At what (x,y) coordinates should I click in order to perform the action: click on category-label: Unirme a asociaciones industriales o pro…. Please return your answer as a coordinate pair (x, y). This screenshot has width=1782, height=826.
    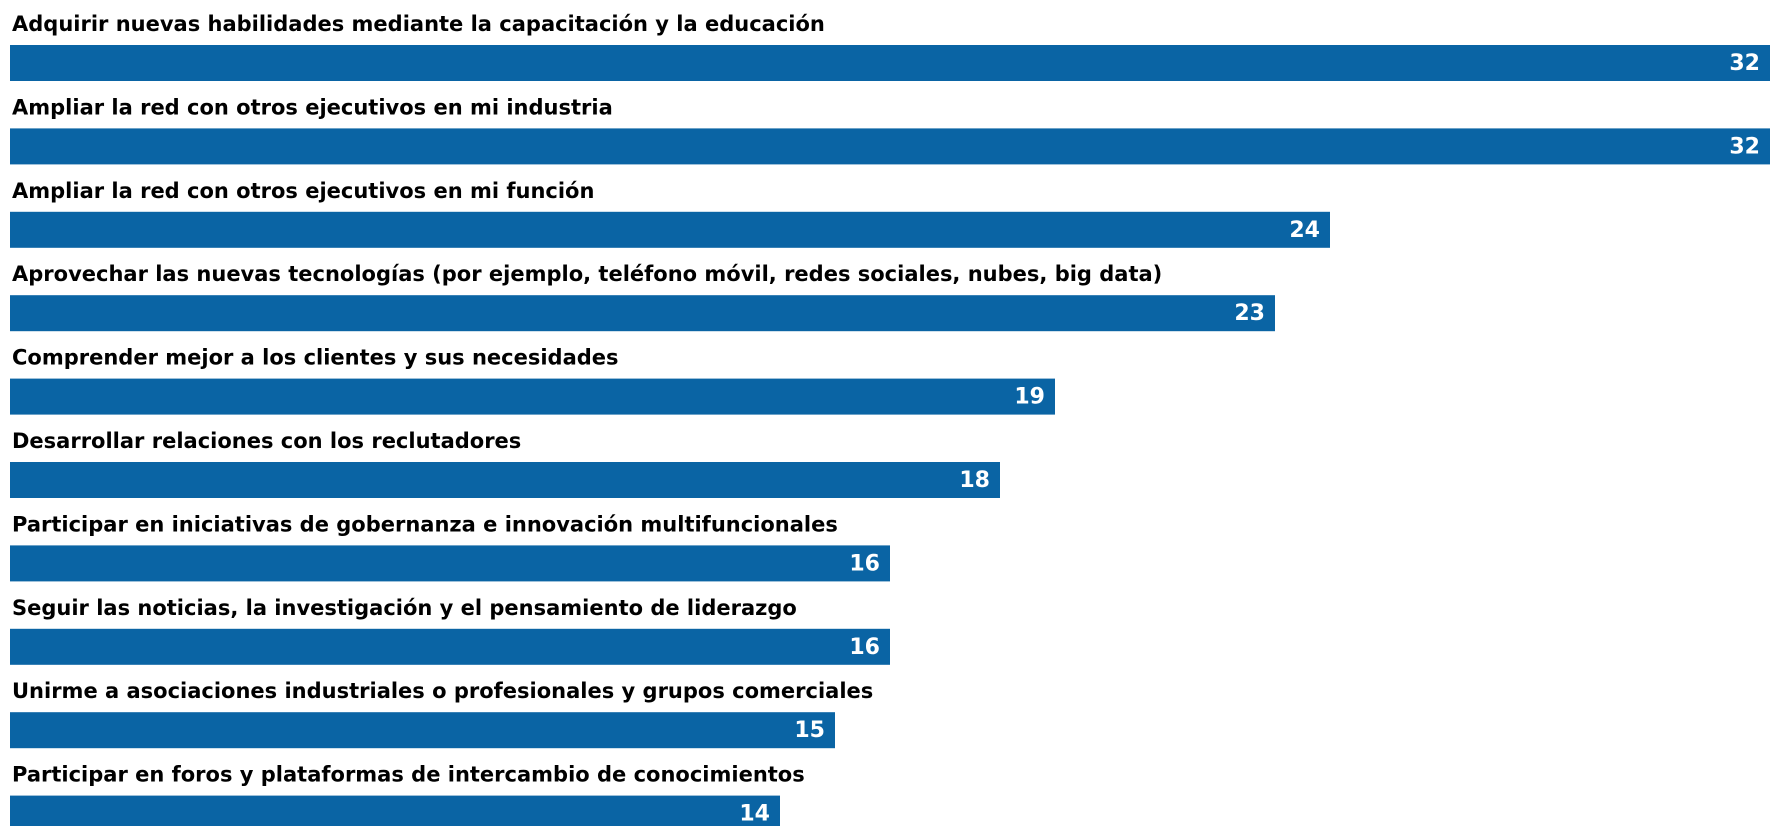
    Looking at the image, I should click on (442, 691).